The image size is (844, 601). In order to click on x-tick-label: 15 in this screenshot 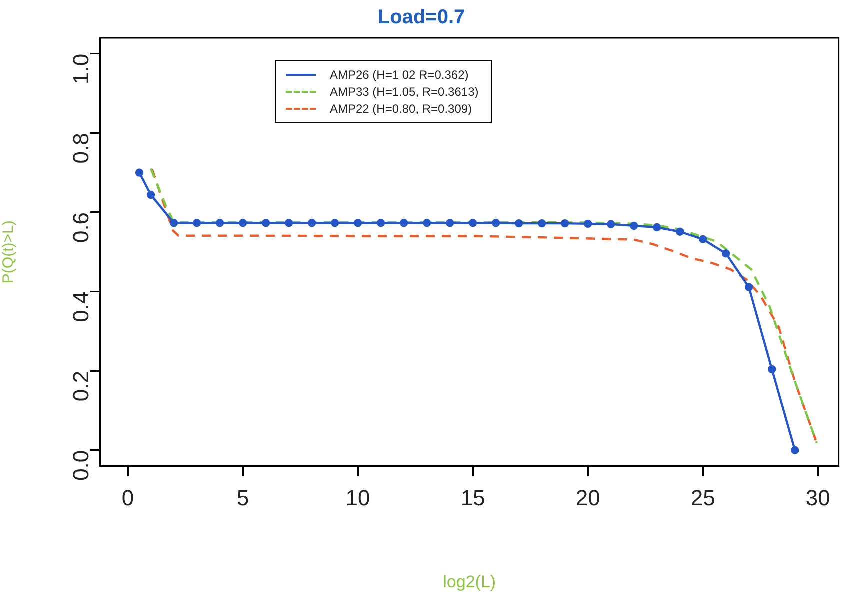, I will do `click(473, 497)`.